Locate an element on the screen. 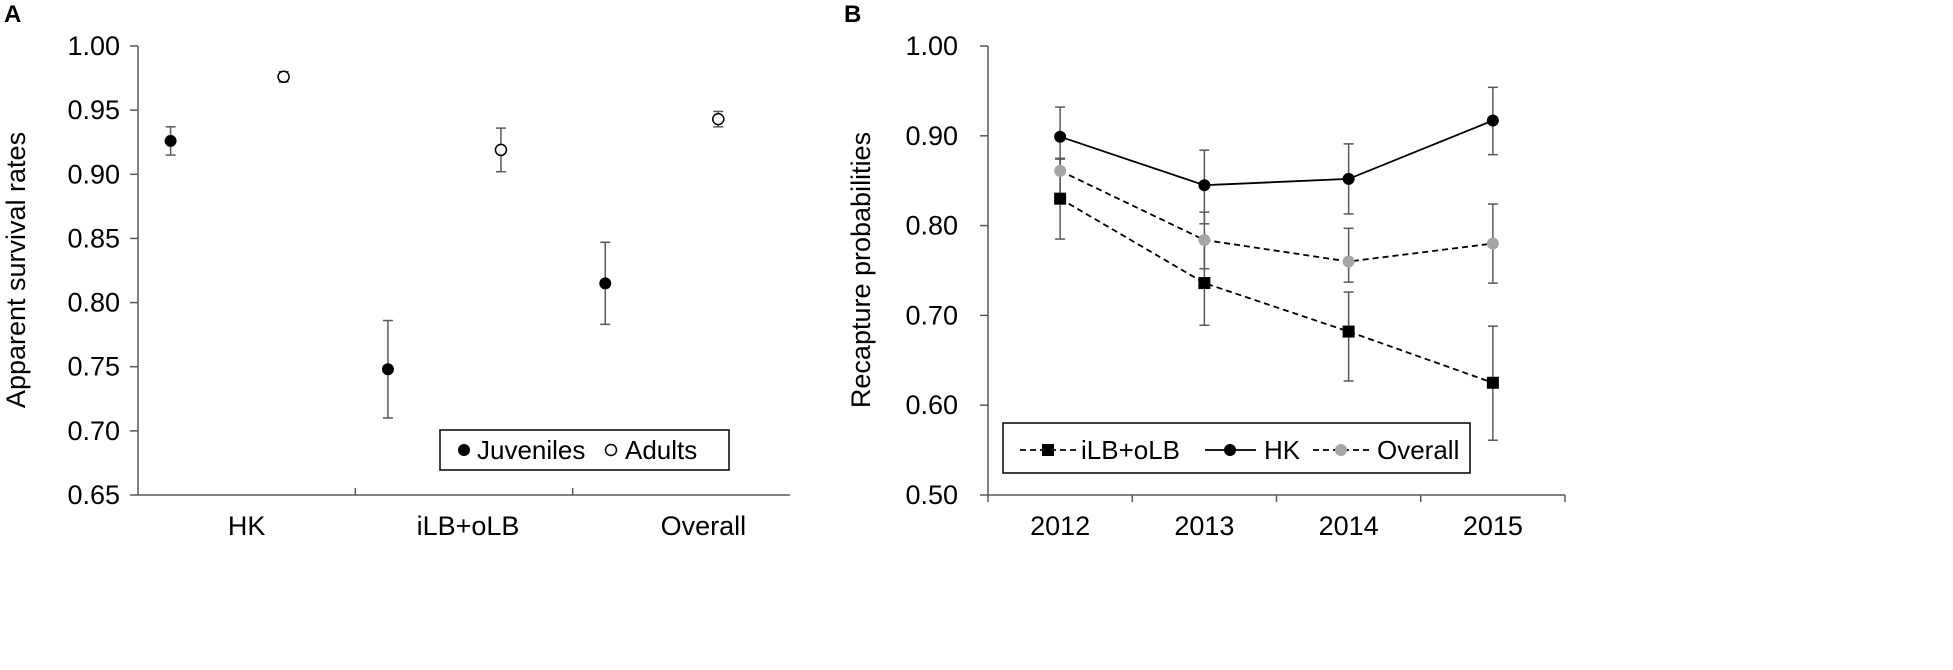 This screenshot has width=1953, height=670. legend-overall-label: Overall is located at coordinates (1418, 450).